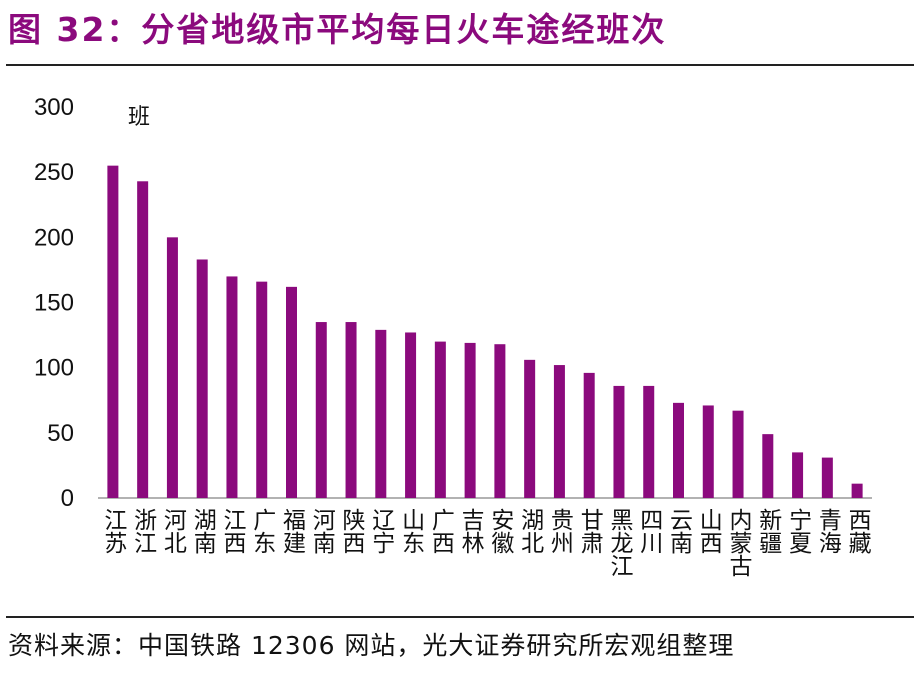 The image size is (920, 682). Describe the element at coordinates (54, 368) in the screenshot. I see `y-tick-label: 100` at that location.